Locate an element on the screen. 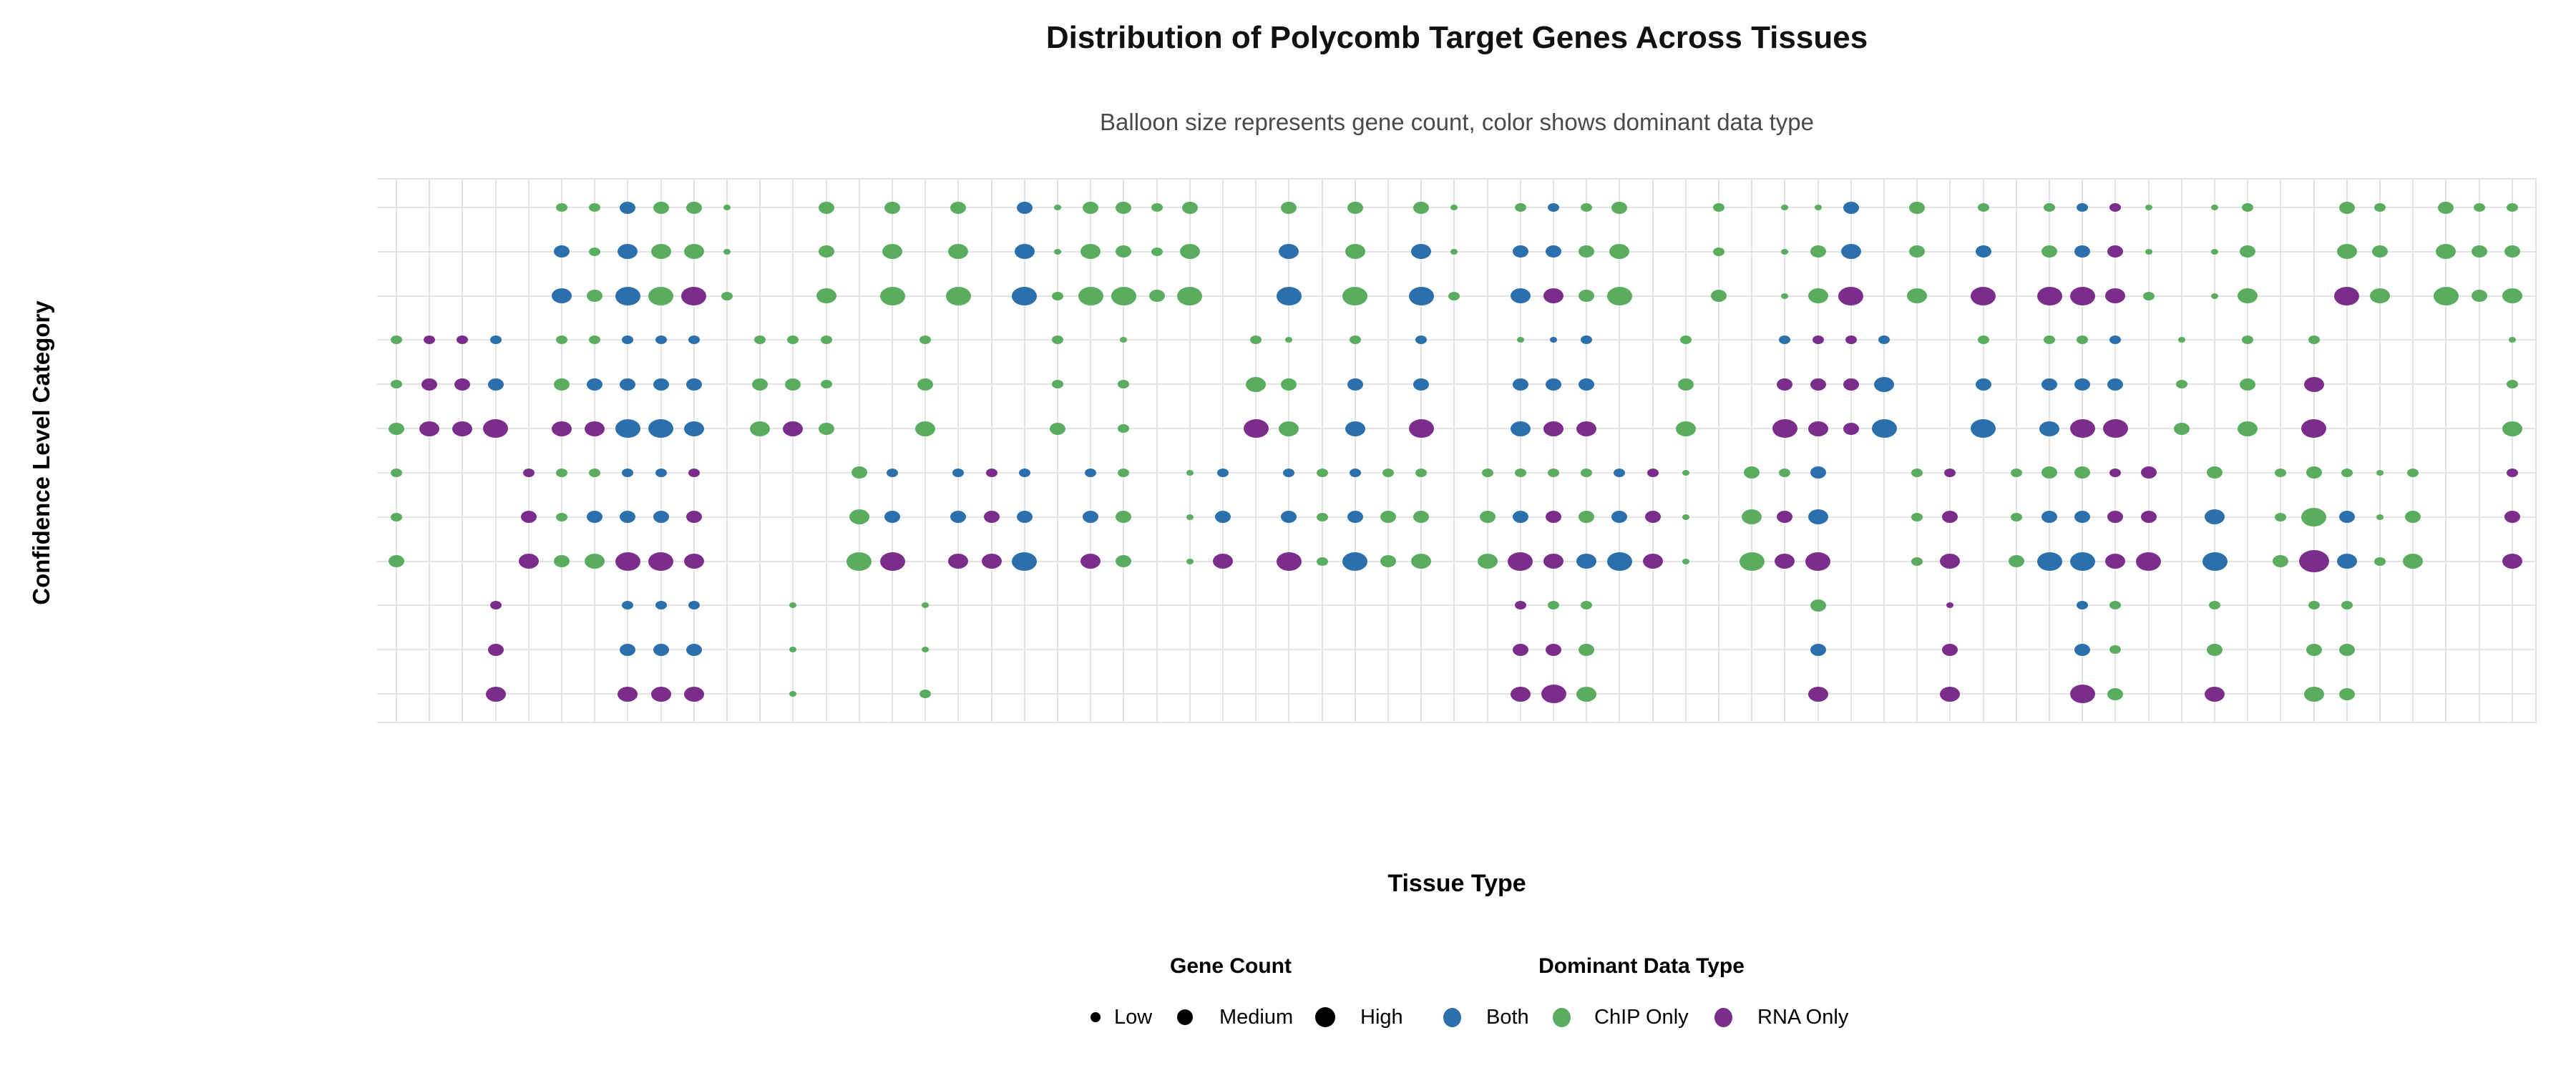 This screenshot has height=1073, width=2576. color-legend-dot-chip-only is located at coordinates (1562, 1017).